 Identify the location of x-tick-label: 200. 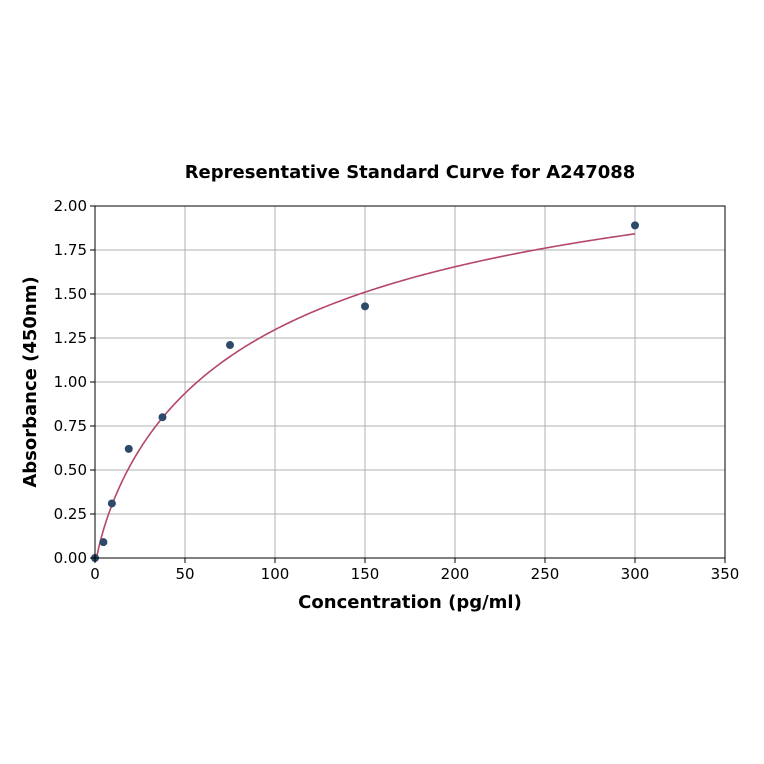
(455, 574).